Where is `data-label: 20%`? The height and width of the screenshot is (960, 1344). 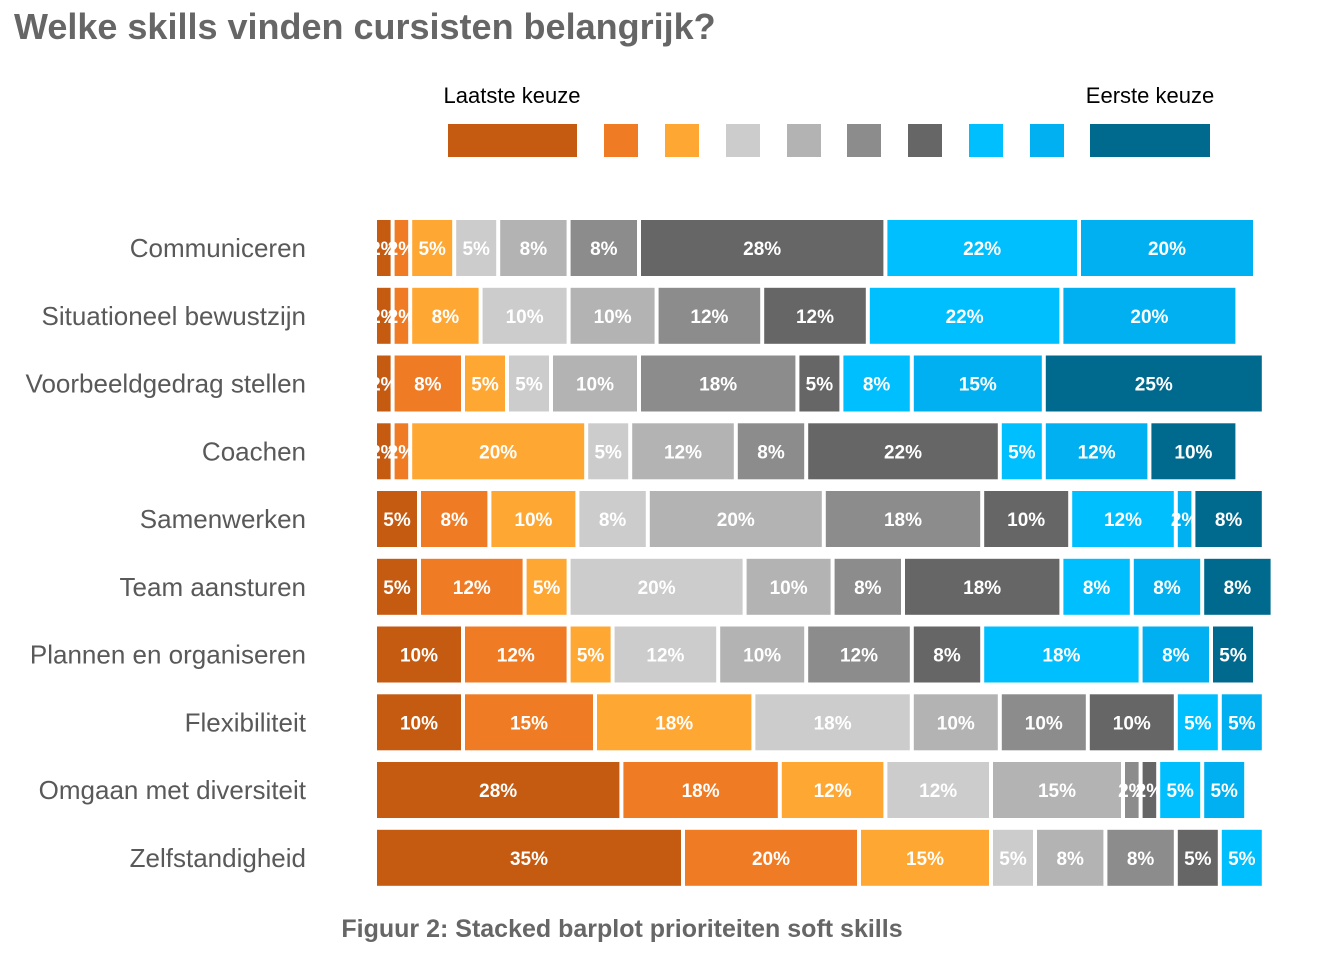 data-label: 20% is located at coordinates (1167, 249).